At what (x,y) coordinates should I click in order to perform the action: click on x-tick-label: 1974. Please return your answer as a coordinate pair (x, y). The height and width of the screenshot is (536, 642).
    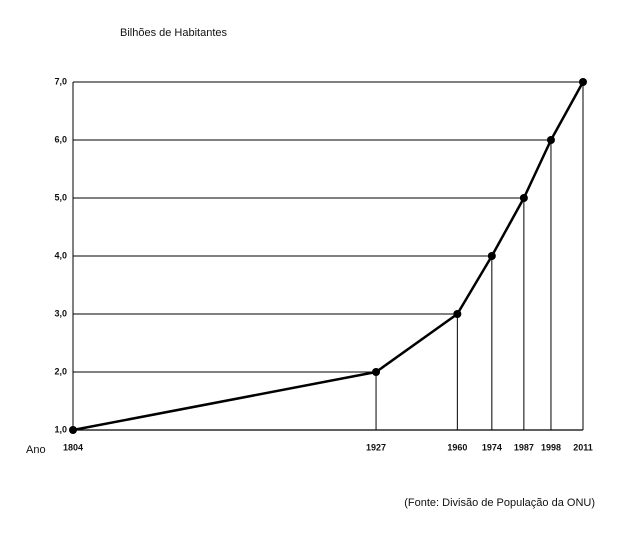
    Looking at the image, I should click on (492, 447).